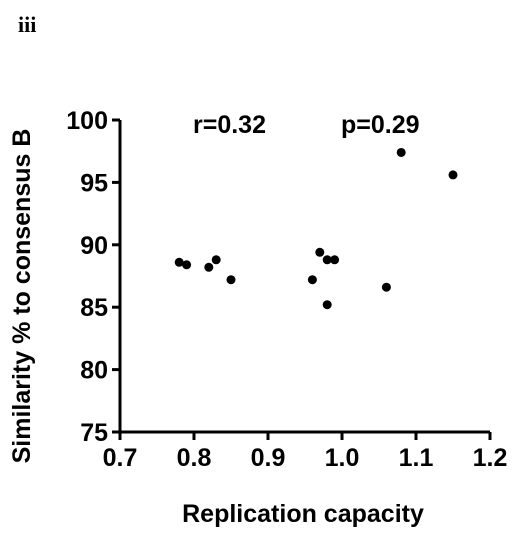  Describe the element at coordinates (94, 183) in the screenshot. I see `y-tick-label: 95` at that location.